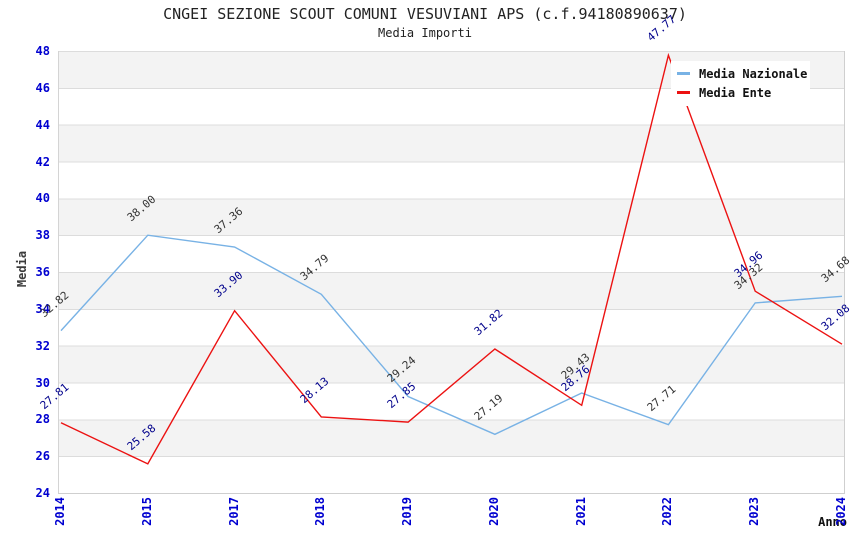  Describe the element at coordinates (42, 51) in the screenshot. I see `y-tick-label: 48` at that location.